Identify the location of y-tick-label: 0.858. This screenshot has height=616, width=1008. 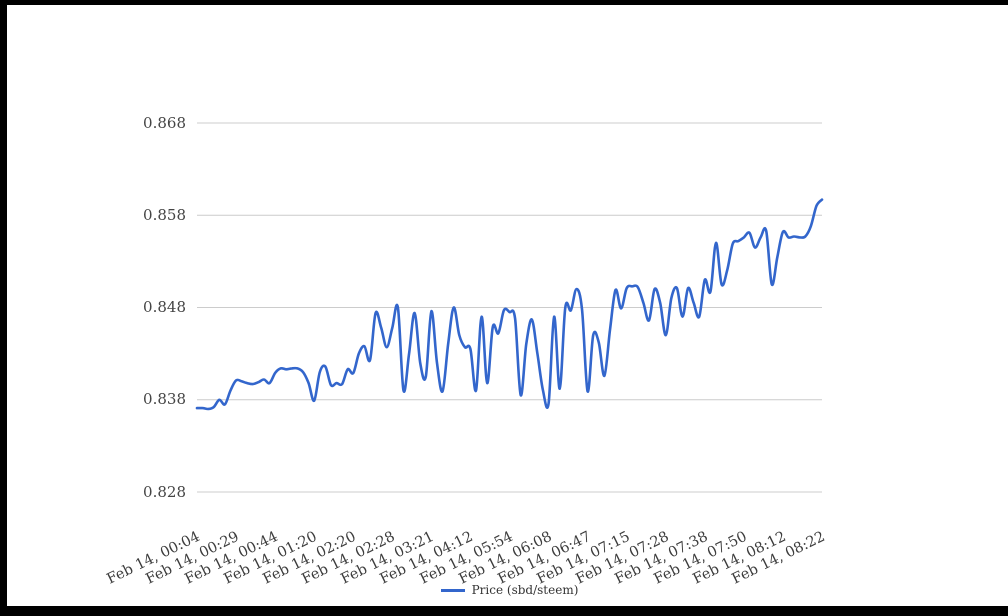
(164, 214).